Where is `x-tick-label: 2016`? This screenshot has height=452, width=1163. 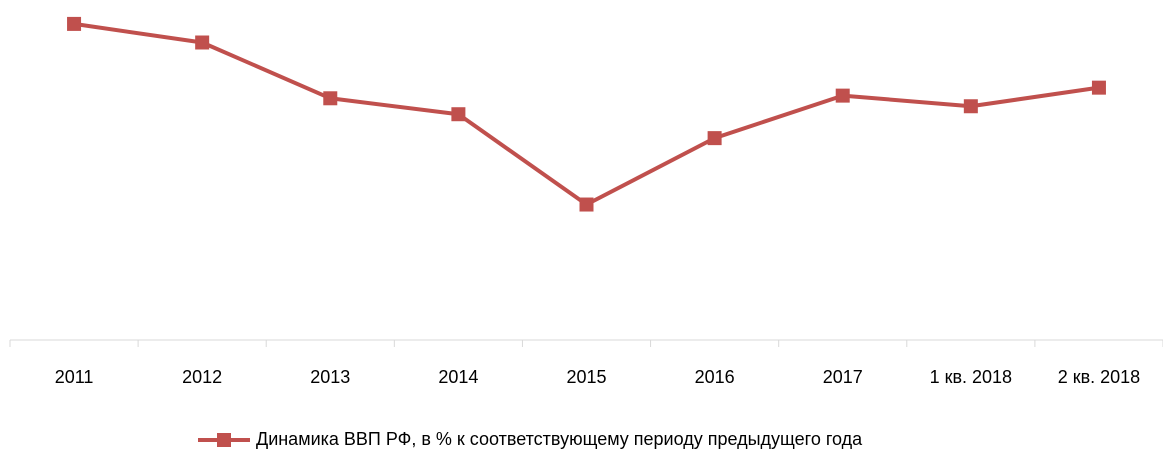 x-tick-label: 2016 is located at coordinates (715, 377).